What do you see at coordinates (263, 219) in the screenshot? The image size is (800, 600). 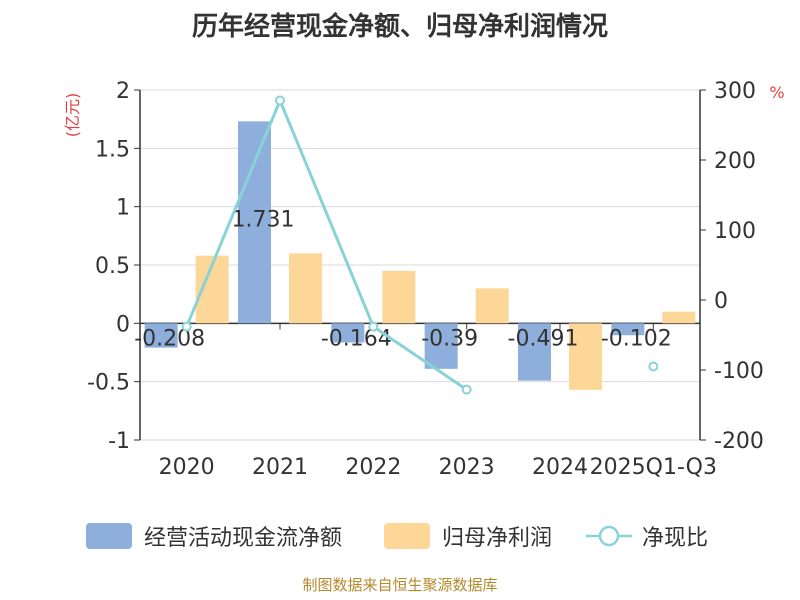 I see `data-label-operating-cash: 1.731` at bounding box center [263, 219].